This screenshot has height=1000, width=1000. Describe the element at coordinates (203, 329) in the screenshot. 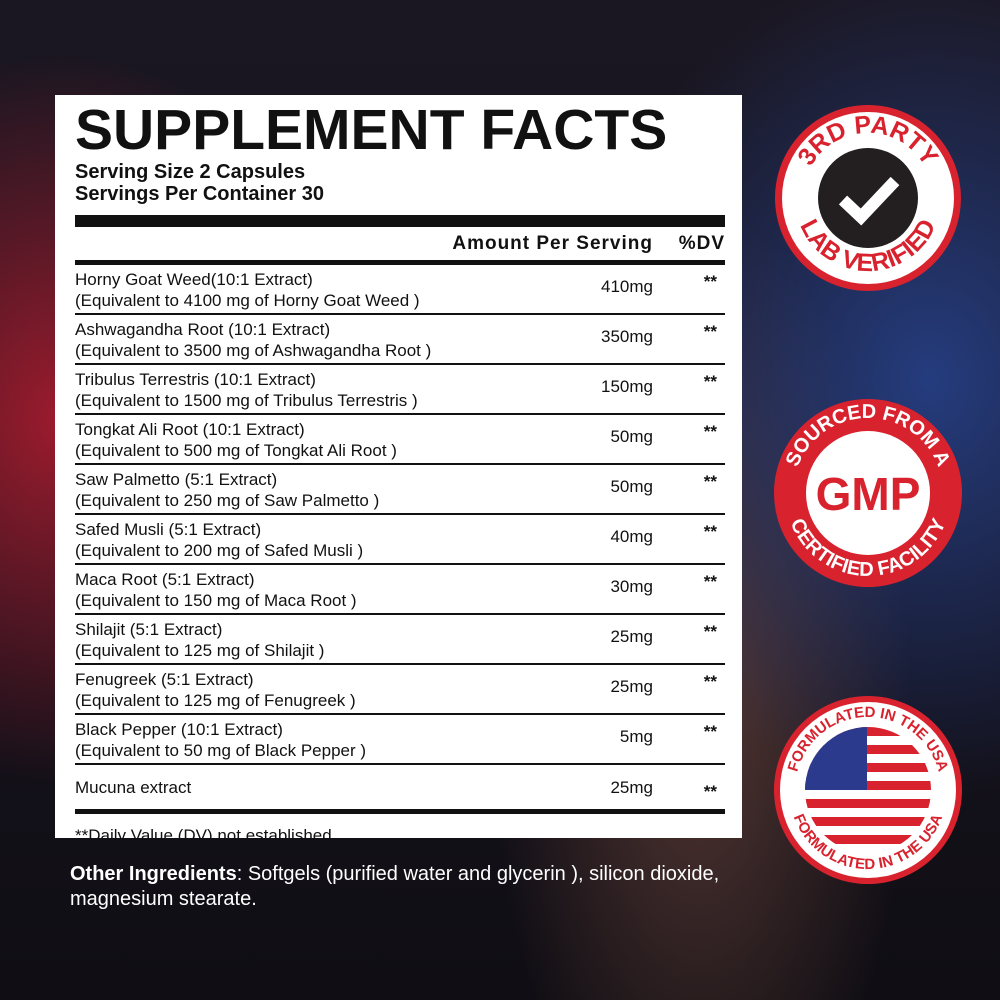

I see `ingredient-label: Ashwagandha Root (10:1 Extract)` at that location.